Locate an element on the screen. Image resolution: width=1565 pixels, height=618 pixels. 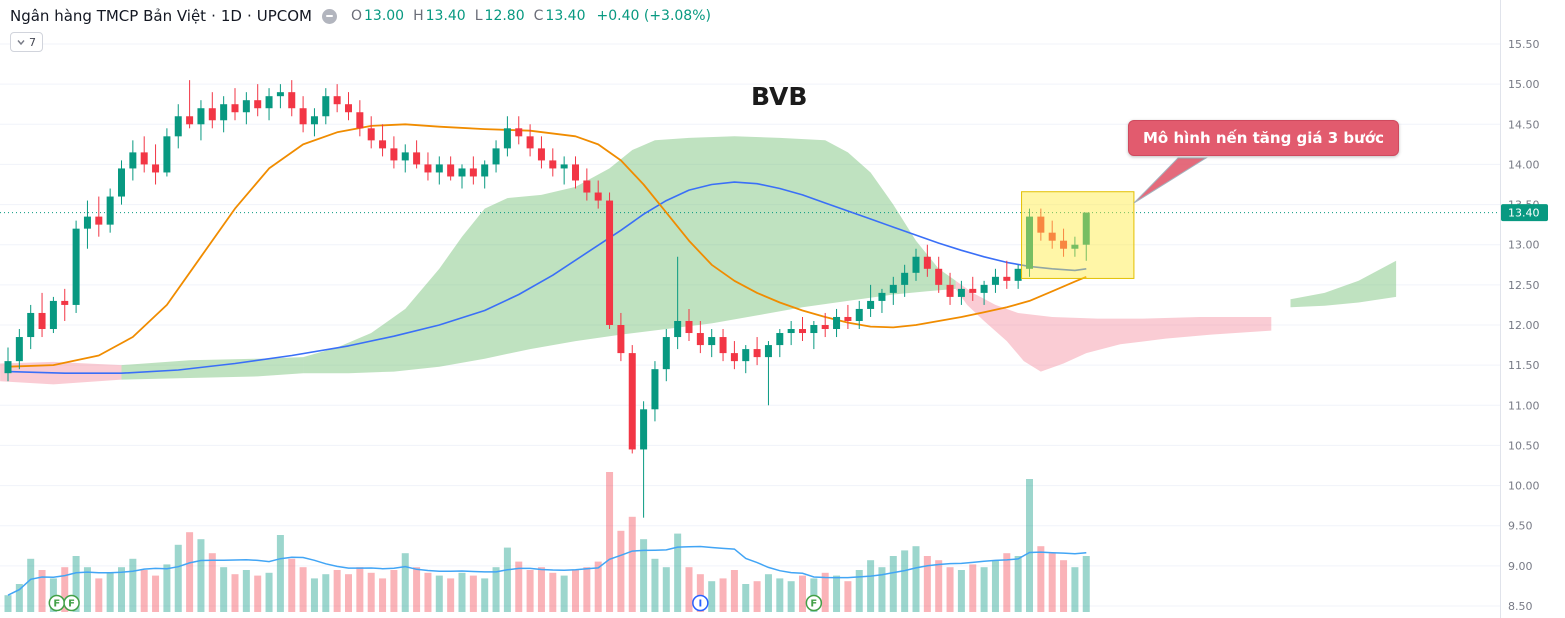
callout-pointer is located at coordinates (1170, 180).